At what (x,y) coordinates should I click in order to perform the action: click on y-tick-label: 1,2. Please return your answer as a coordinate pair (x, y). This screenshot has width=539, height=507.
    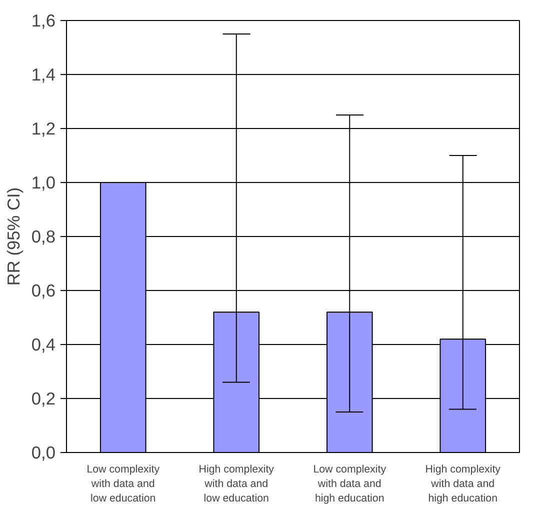
    Looking at the image, I should click on (43, 128).